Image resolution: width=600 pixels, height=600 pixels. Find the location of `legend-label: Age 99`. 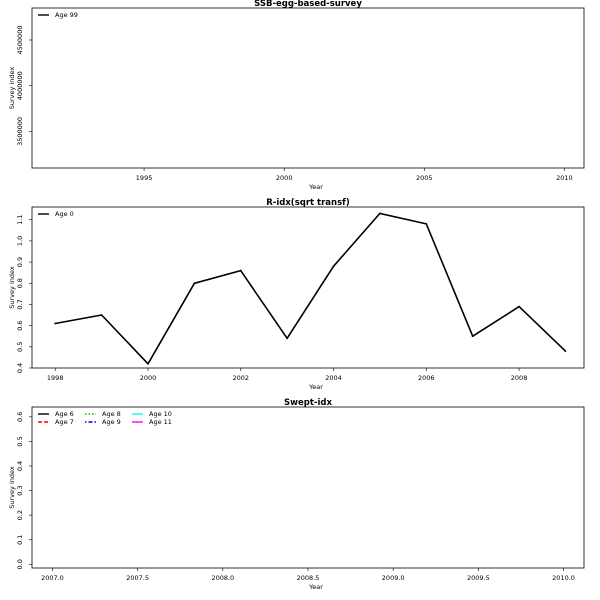

legend-label: Age 99 is located at coordinates (66, 15).